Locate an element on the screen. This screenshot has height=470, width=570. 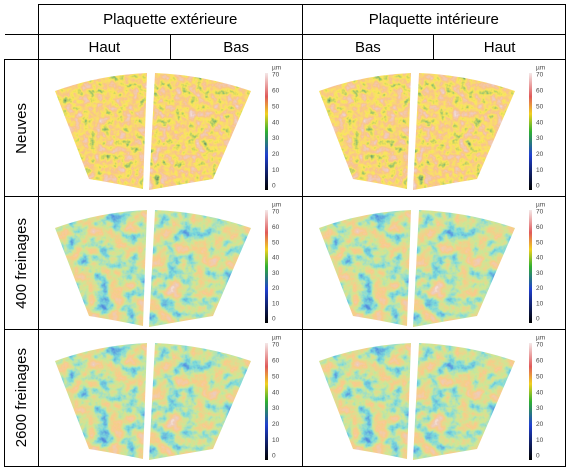
row-label-cell: 2600 freinages is located at coordinates (21, 398).